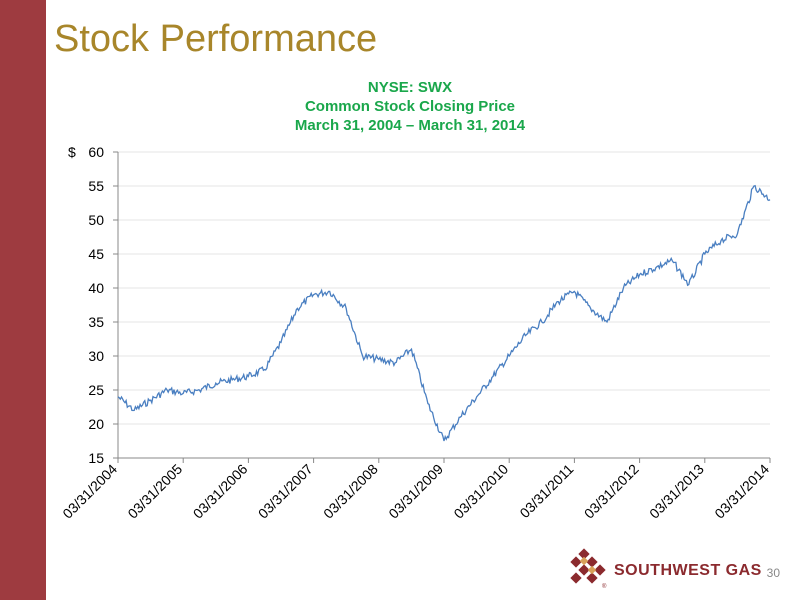 This screenshot has height=600, width=800. I want to click on y-tick-label: 20, so click(96, 424).